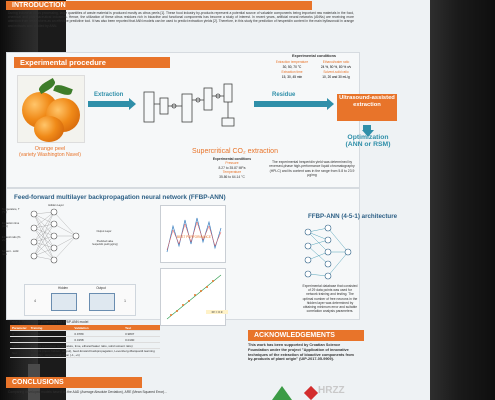 The height and width of the screenshot is (400, 495). What do you see at coordinates (19, 339) in the screenshot?
I see `table-cell: MSE` at bounding box center [19, 339].